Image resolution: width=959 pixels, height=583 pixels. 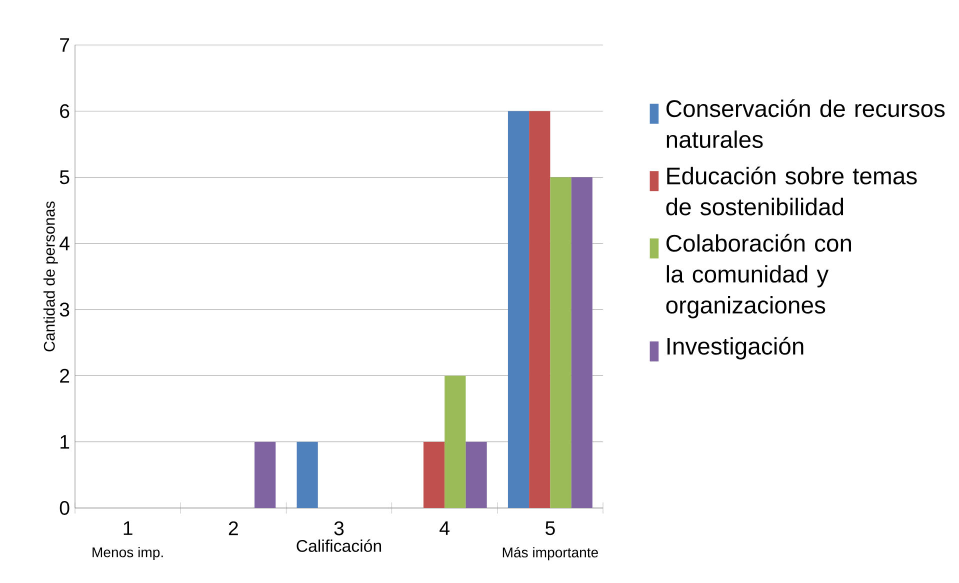 I want to click on legend-label: Educación sobre temas de sostenibilidad, so click(x=791, y=191).